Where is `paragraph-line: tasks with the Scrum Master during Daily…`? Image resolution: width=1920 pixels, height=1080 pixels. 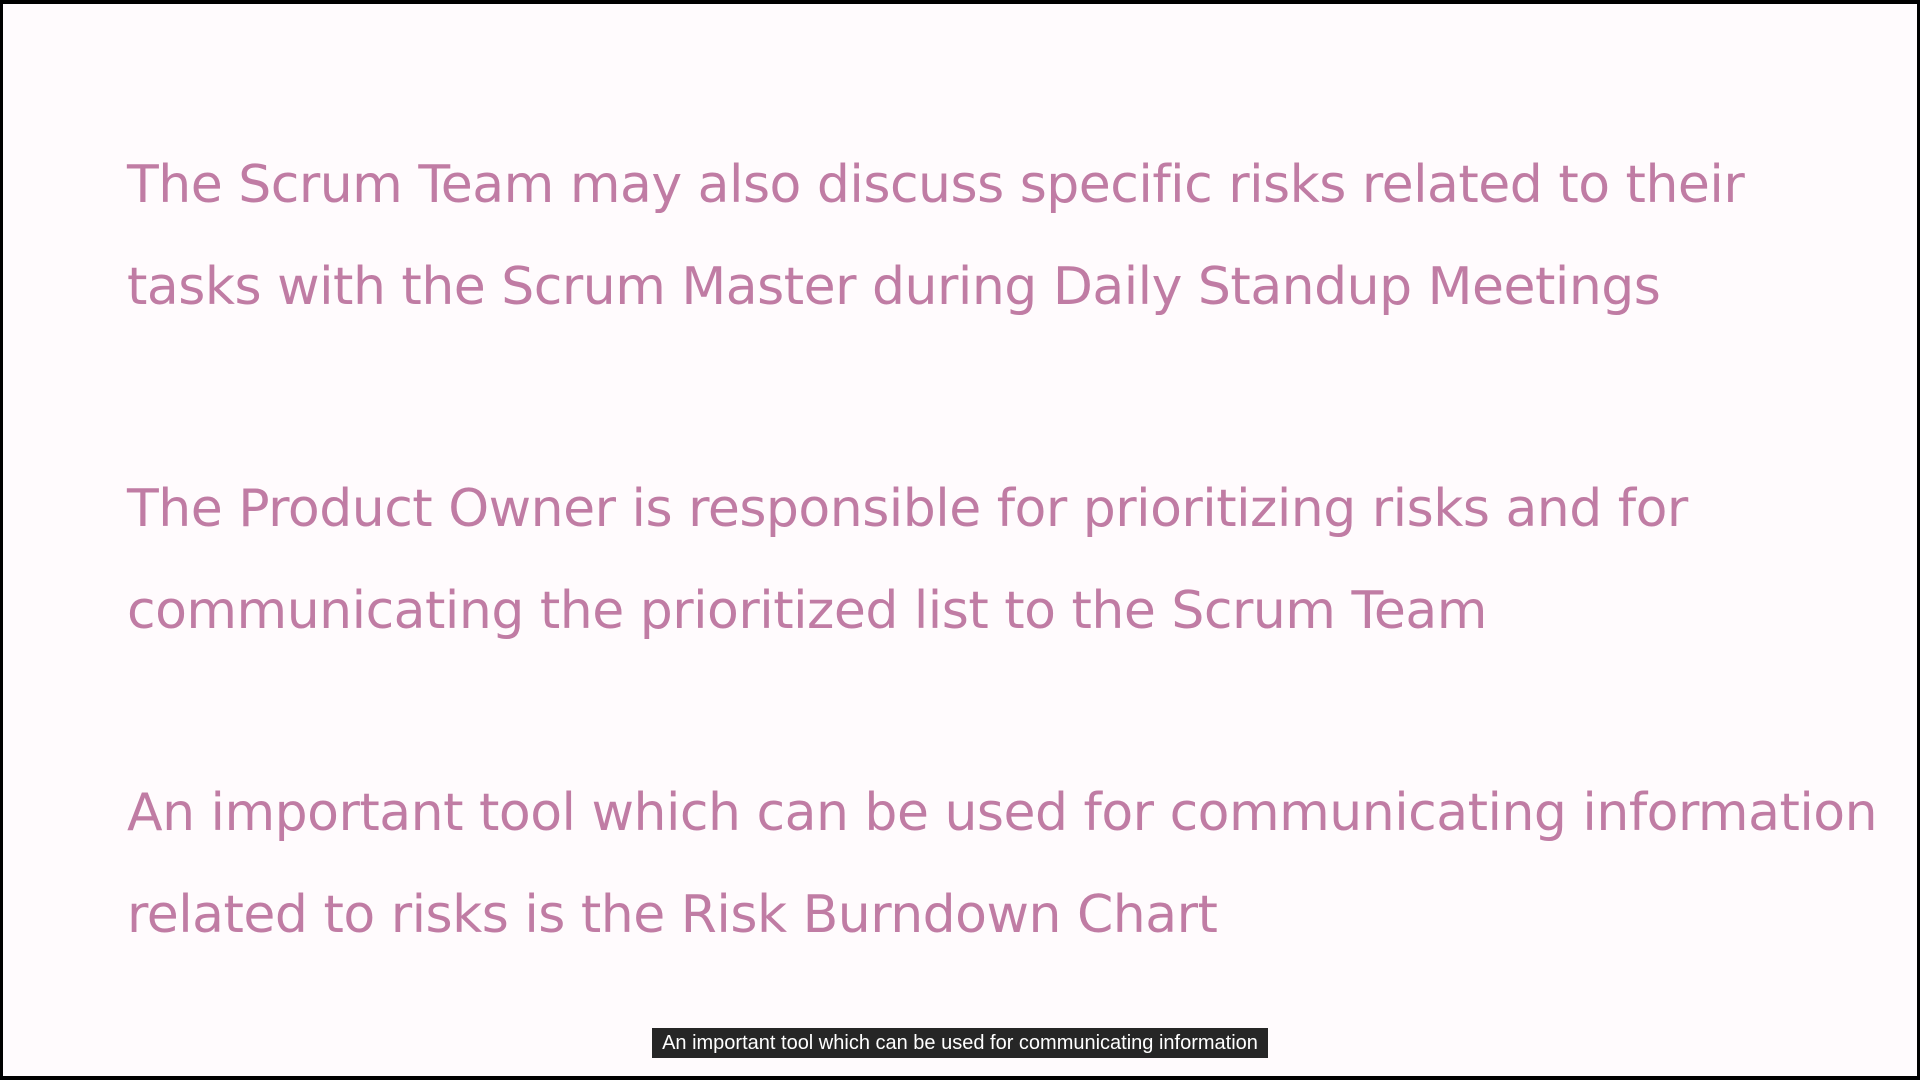
paragraph-line: tasks with the Scrum Master during Daily… is located at coordinates (894, 287).